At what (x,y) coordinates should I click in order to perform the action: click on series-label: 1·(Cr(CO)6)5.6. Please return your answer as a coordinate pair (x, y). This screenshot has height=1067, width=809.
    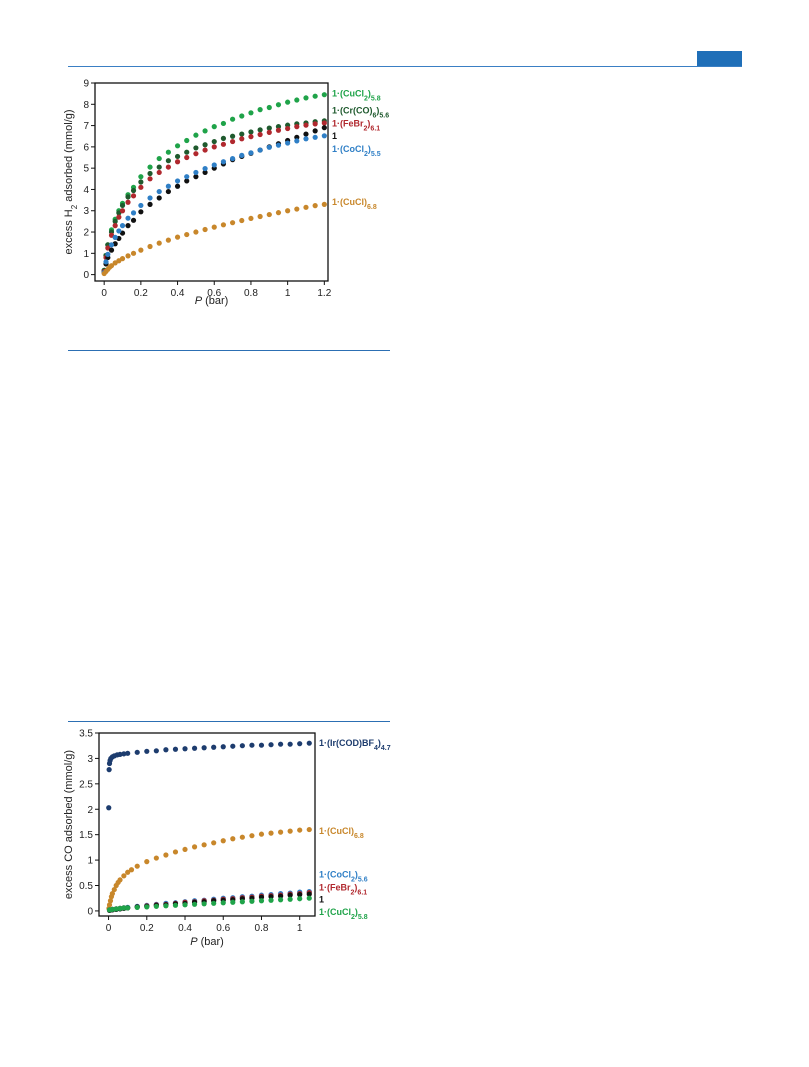
    Looking at the image, I should click on (360, 113).